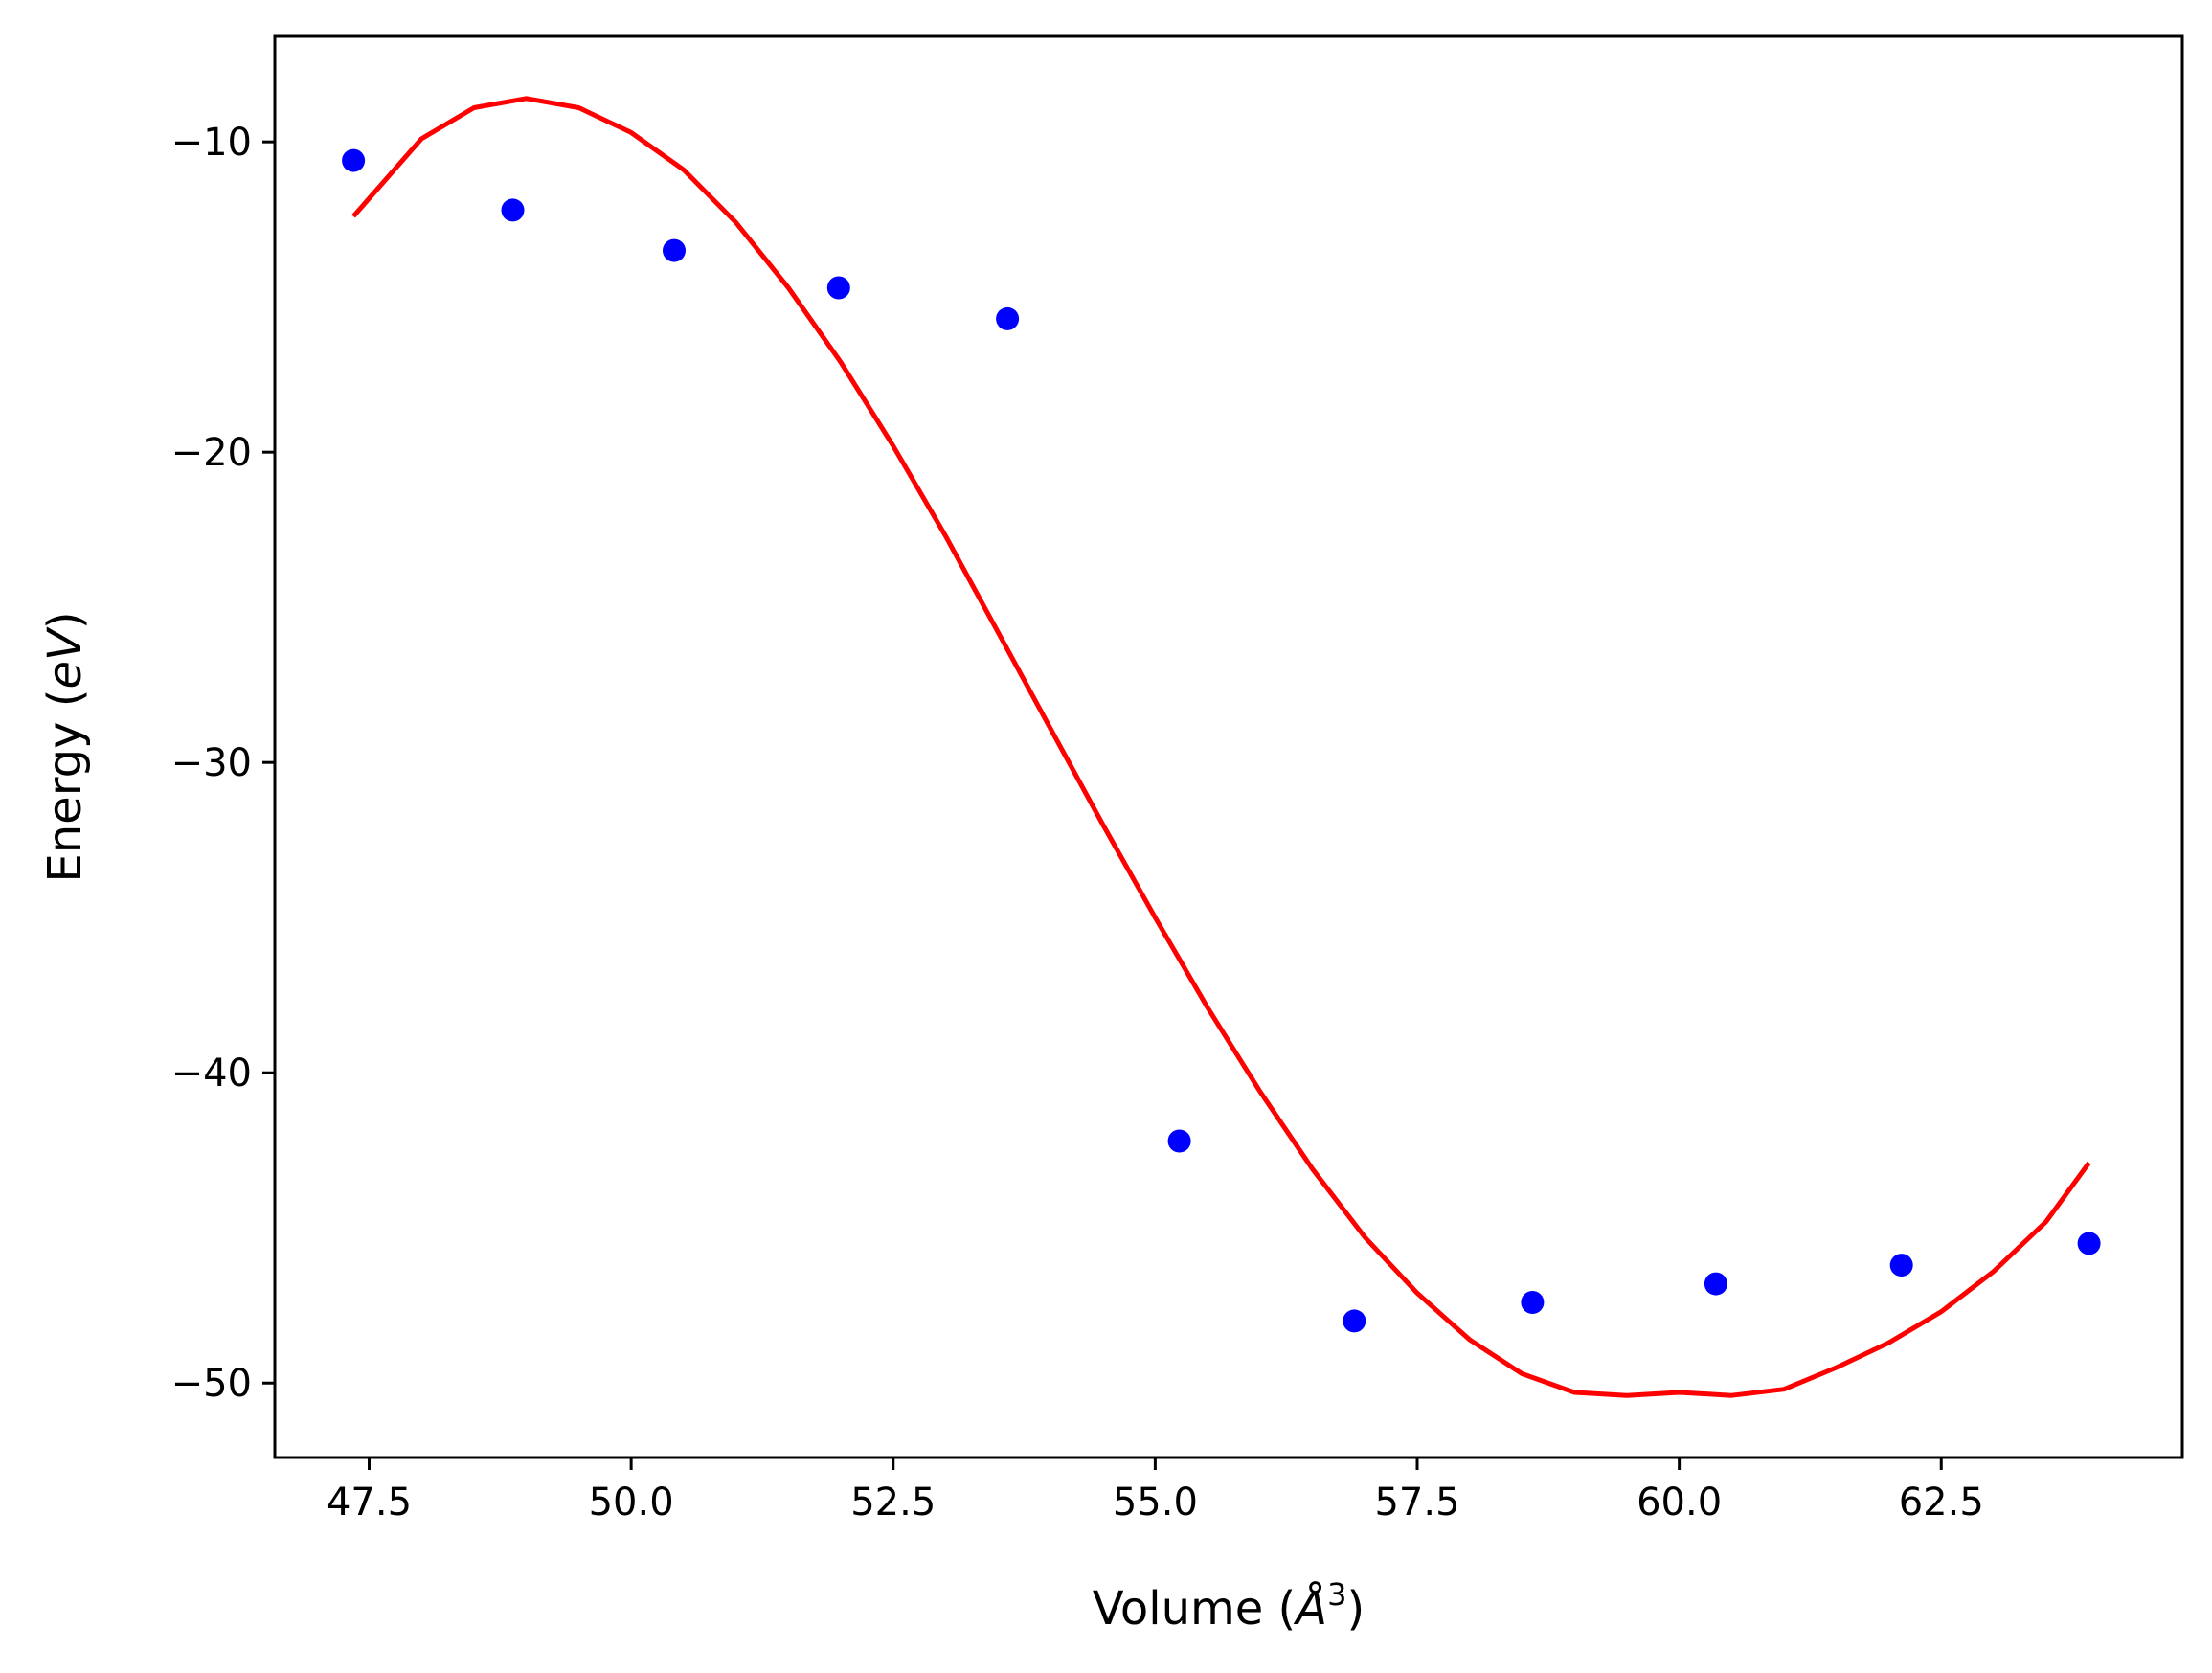 This screenshot has width=2212, height=1673. What do you see at coordinates (1155, 1503) in the screenshot?
I see `x-tick-label: 55.0` at bounding box center [1155, 1503].